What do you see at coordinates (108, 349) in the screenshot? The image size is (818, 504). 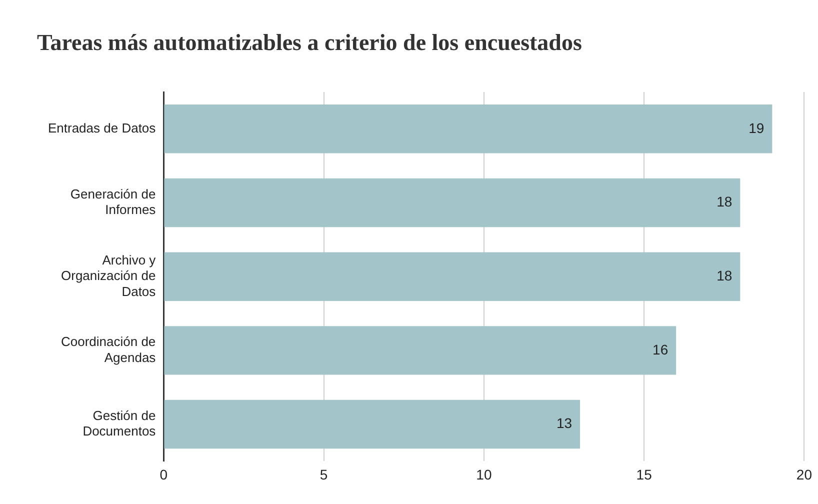 I see `y-tick-label: Coordinación de Agendas` at bounding box center [108, 349].